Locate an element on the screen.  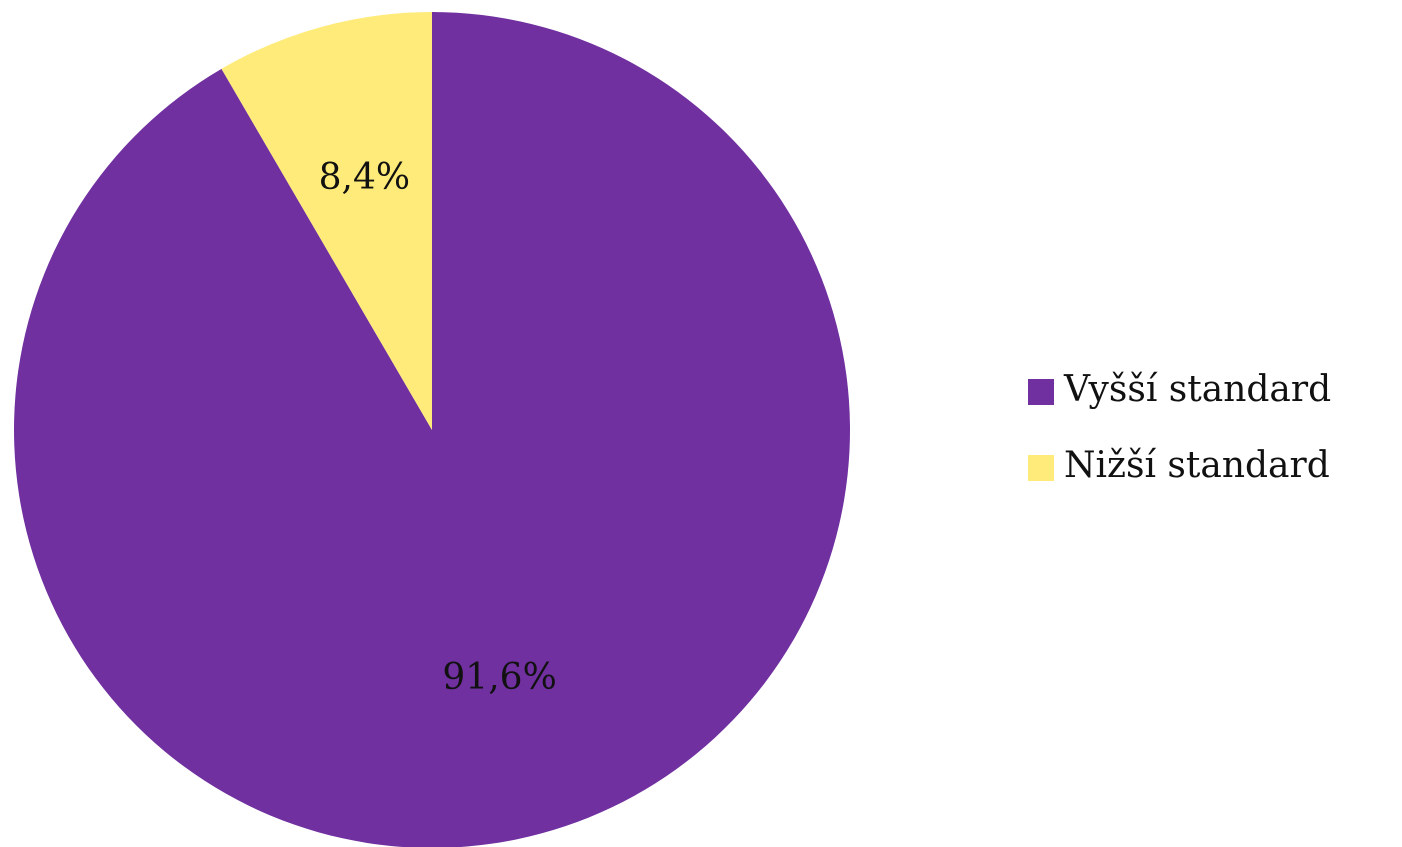
legend-label-1: Vyšší standard is located at coordinates (1197, 389).